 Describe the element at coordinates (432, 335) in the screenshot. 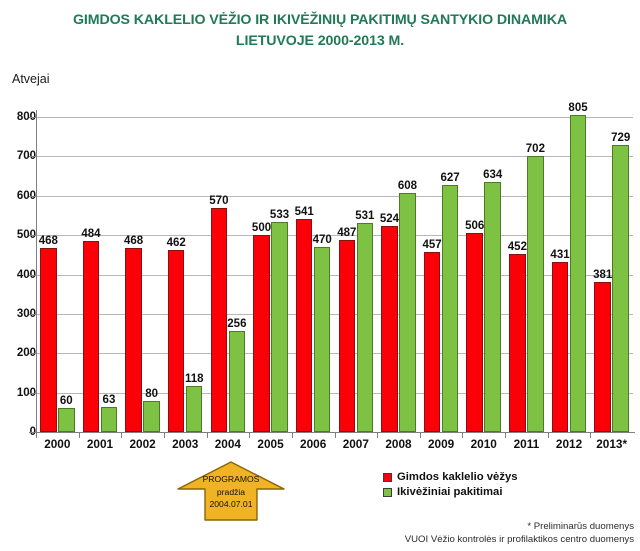

I see `bar-cervical-cancer: 457` at that location.